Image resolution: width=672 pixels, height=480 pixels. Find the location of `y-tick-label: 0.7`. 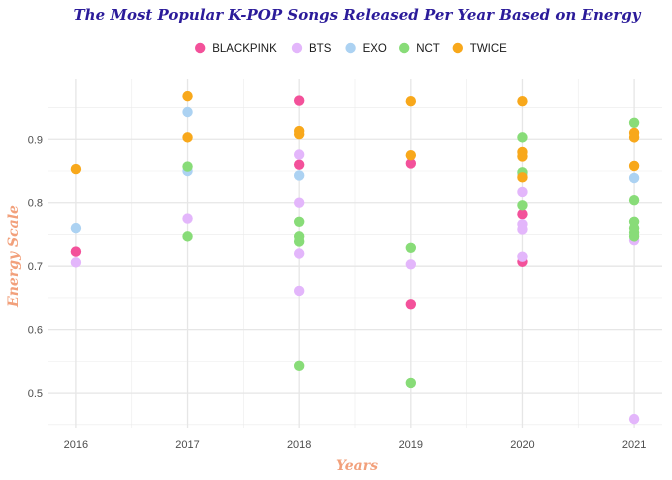

y-tick-label: 0.7 is located at coordinates (35, 267).